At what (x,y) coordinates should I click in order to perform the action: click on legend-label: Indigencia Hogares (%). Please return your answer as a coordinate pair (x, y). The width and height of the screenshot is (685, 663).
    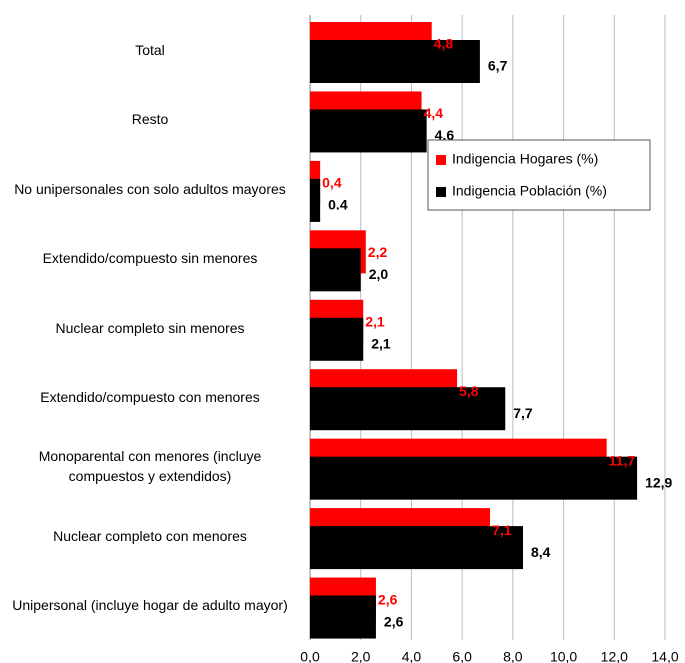
    Looking at the image, I should click on (525, 159).